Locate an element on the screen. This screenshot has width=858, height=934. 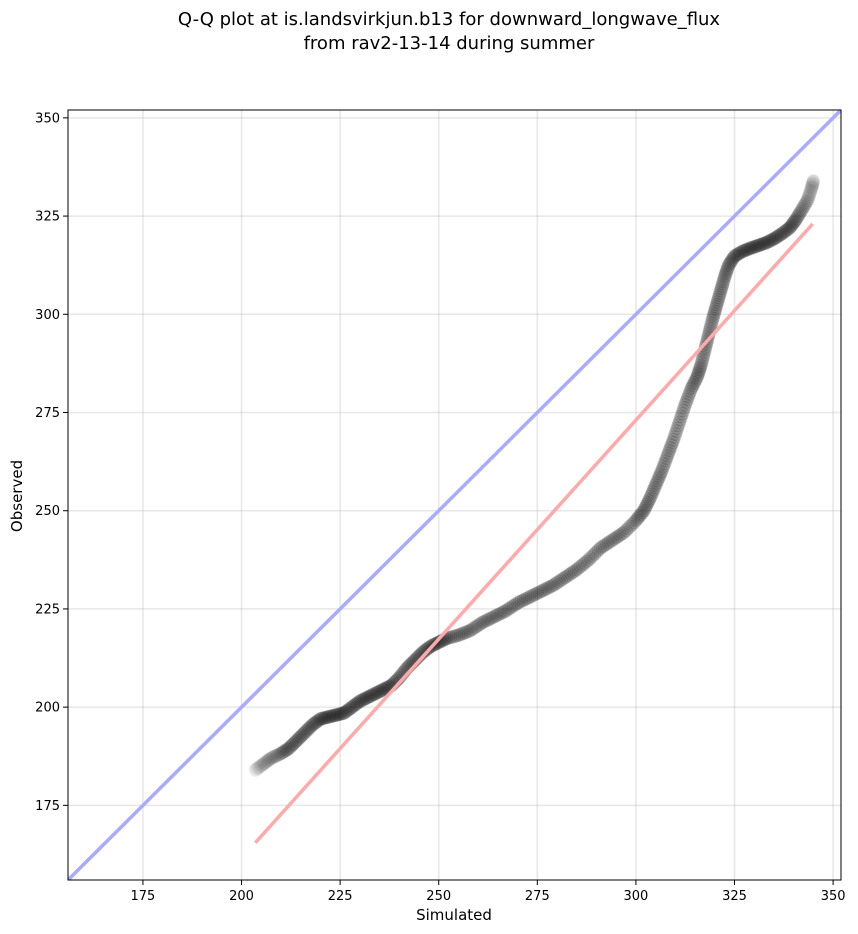
y-tick-label: 200 is located at coordinates (47, 708).